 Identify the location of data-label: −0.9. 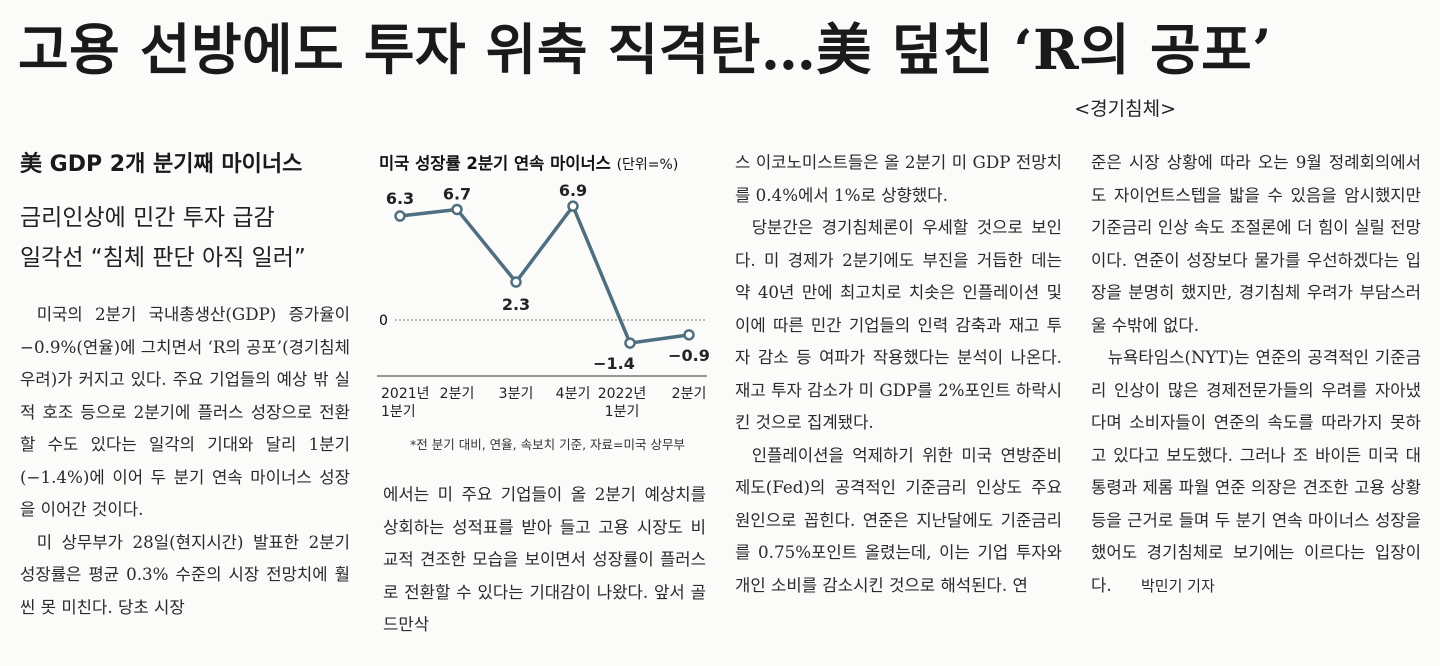
(689, 355).